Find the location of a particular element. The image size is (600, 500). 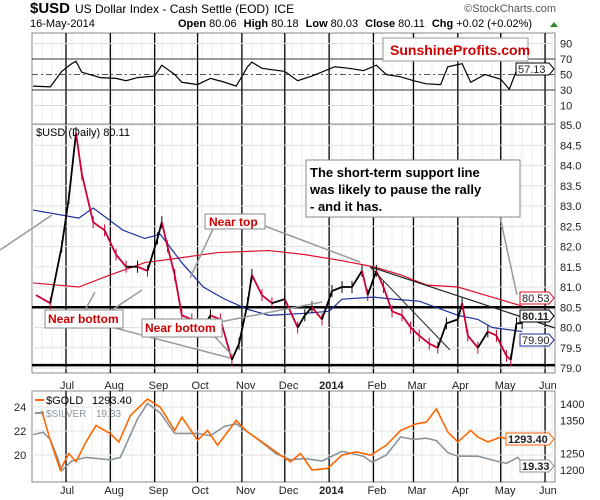

x-tick-label: Feb is located at coordinates (376, 386).